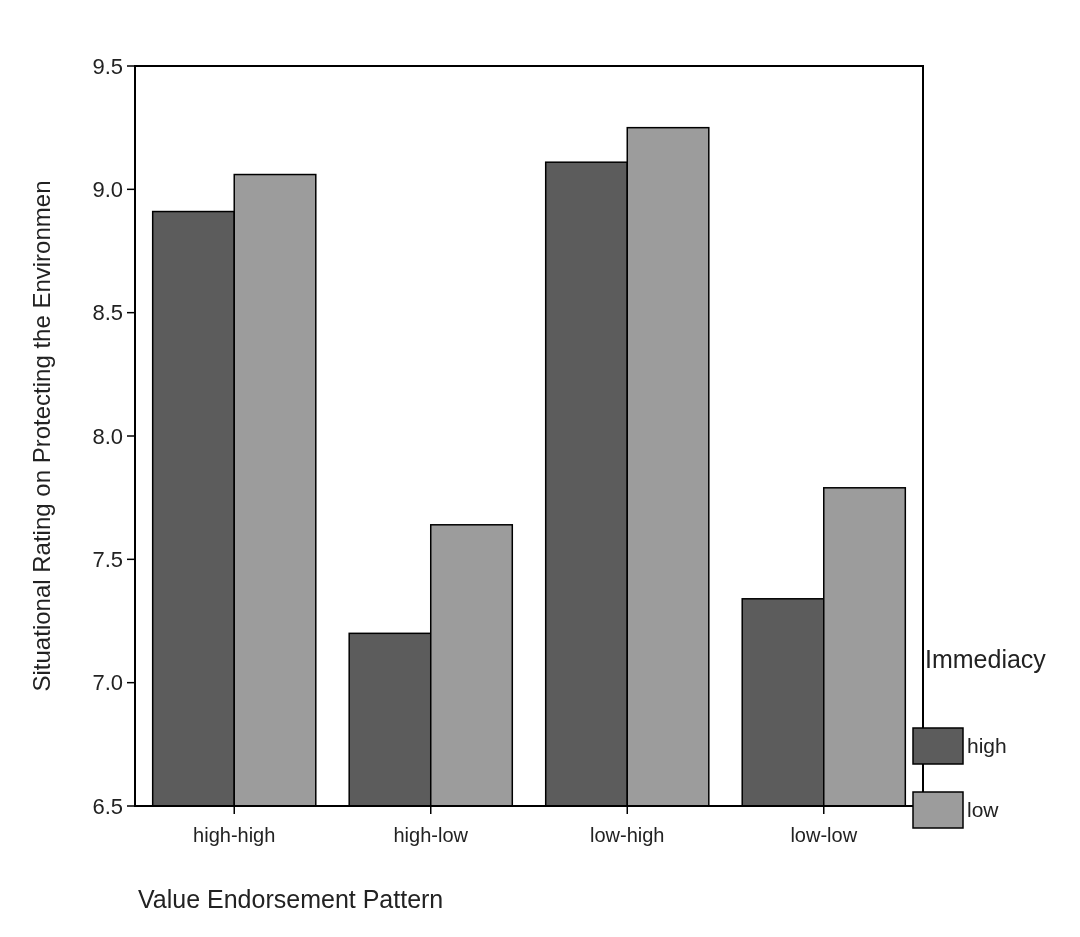  What do you see at coordinates (824, 835) in the screenshot?
I see `x-tick-label: low-low` at bounding box center [824, 835].